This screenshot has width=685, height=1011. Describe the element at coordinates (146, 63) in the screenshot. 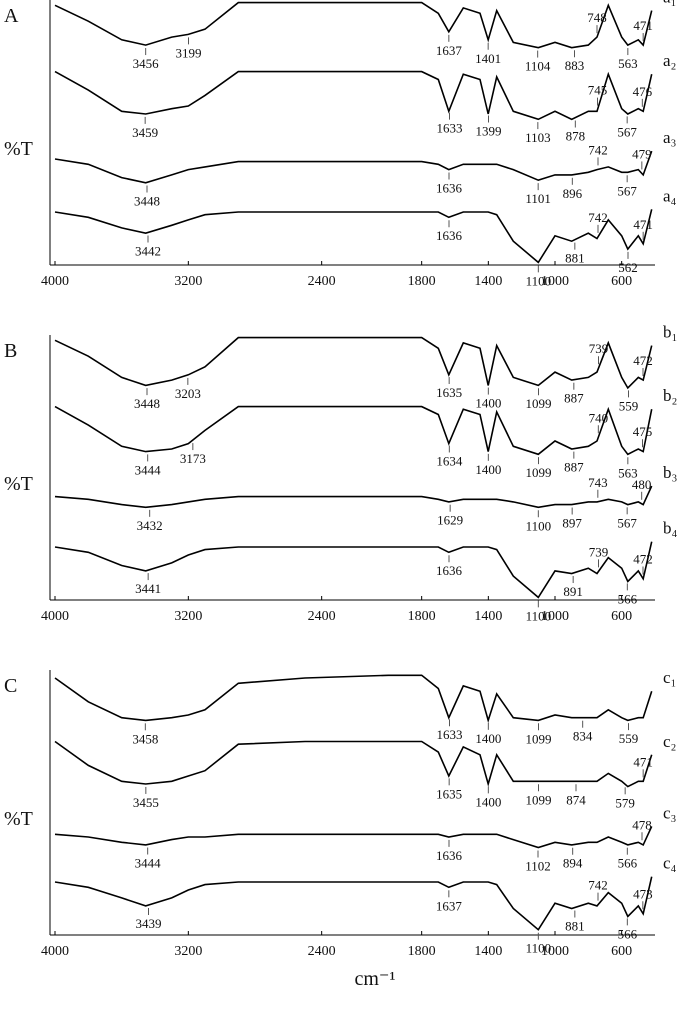

I see `peak-label: 3456` at that location.